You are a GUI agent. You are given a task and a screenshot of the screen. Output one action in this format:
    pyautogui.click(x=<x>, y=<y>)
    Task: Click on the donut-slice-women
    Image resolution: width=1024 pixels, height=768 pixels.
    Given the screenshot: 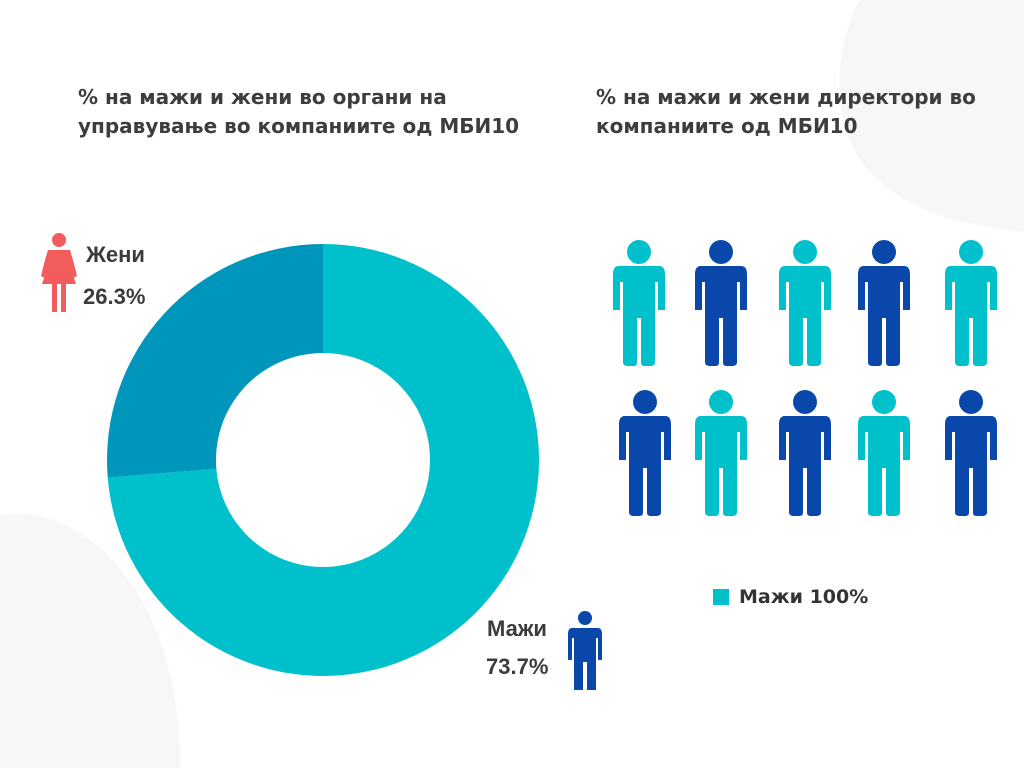 What is the action you would take?
    pyautogui.click(x=215, y=361)
    